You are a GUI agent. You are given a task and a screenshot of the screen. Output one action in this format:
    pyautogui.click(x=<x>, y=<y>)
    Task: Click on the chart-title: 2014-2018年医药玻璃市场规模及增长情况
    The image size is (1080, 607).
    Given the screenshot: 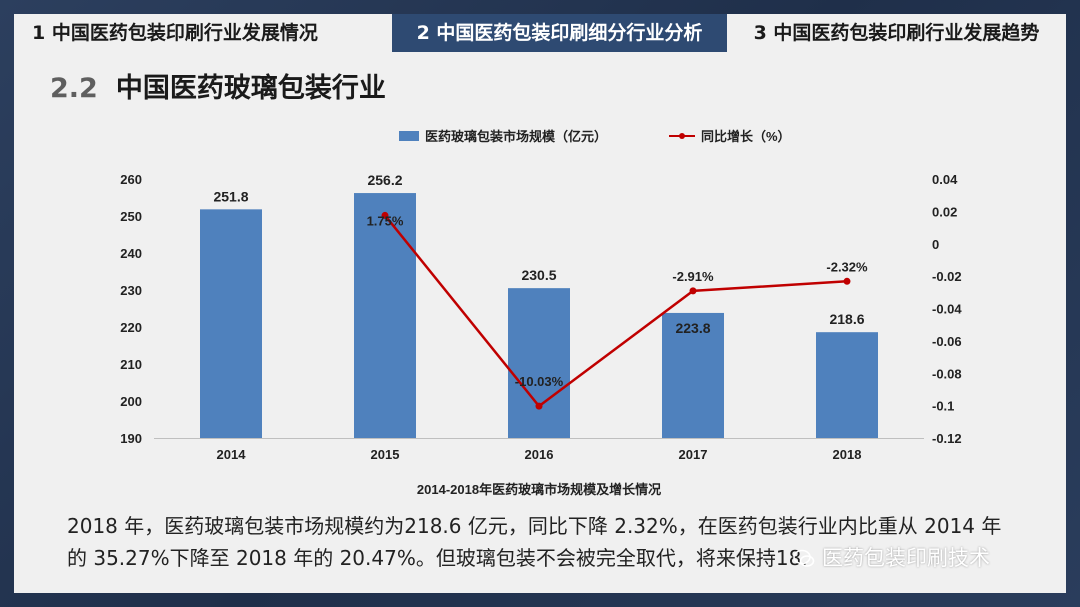 What is the action you would take?
    pyautogui.click(x=539, y=489)
    